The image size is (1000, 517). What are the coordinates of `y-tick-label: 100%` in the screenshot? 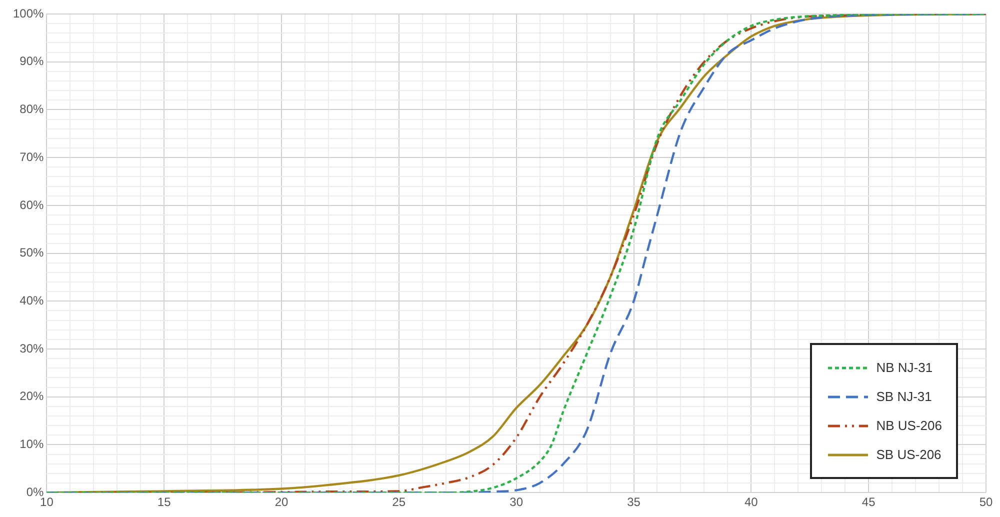 It's located at (28, 13).